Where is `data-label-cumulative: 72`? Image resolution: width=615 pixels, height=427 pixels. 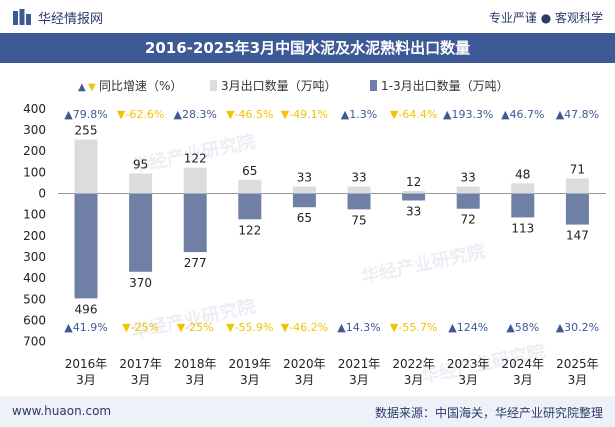 data-label-cumulative: 72 is located at coordinates (468, 220).